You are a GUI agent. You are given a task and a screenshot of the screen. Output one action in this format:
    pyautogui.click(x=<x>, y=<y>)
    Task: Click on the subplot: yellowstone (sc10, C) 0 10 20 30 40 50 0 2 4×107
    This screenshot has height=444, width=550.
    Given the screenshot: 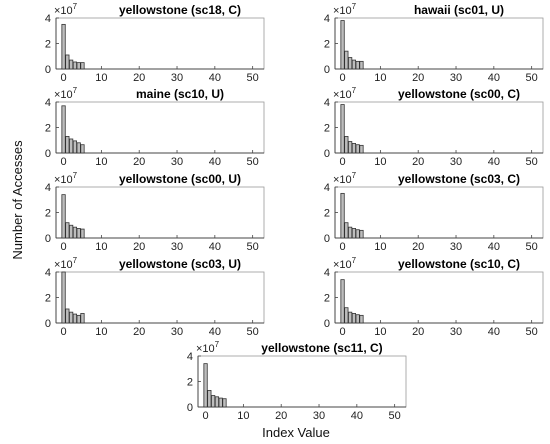 What is the action you would take?
    pyautogui.click(x=434, y=297)
    